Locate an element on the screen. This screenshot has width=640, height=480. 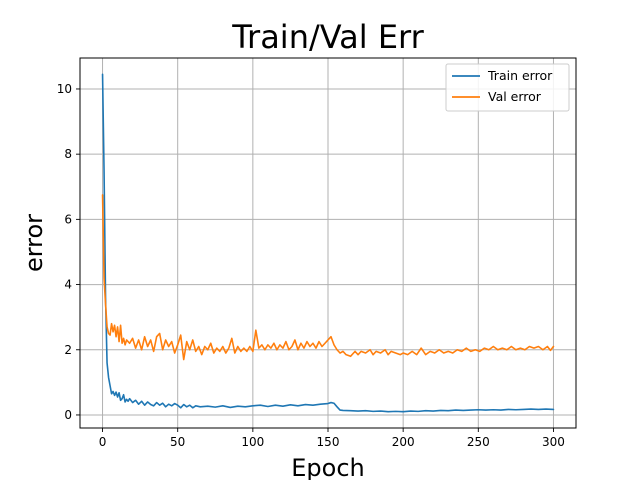
x-tick-label: 200 is located at coordinates (403, 442).